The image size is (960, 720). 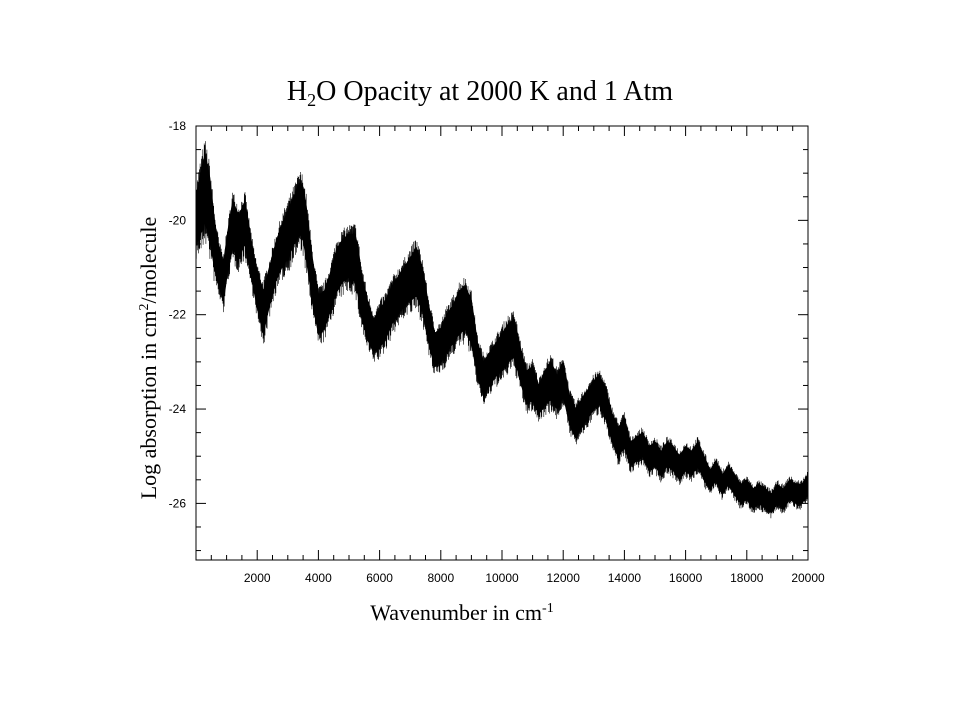 I want to click on y-tick-label: -18, so click(x=178, y=126).